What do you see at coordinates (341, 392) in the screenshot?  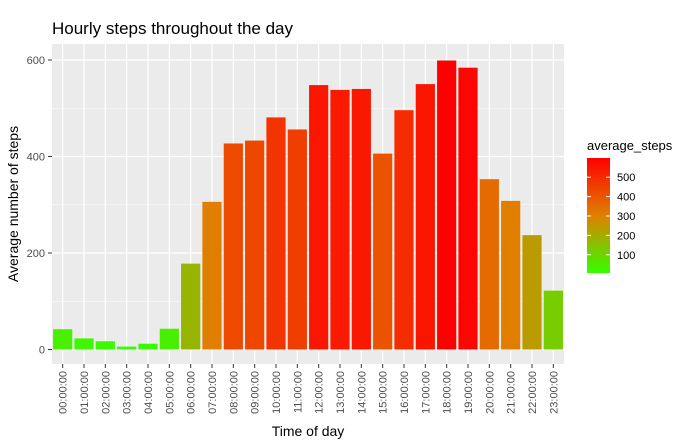 I see `x-tick-label: 13:00:00` at bounding box center [341, 392].